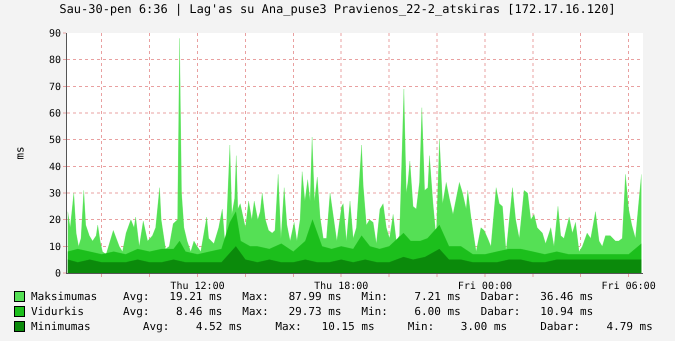 The width and height of the screenshot is (675, 341). I want to click on text: Avg: 4.52 ms Max: 10.15 ms Min: 3.00 ms Dabar: 4.79 ms, so click(397, 326).